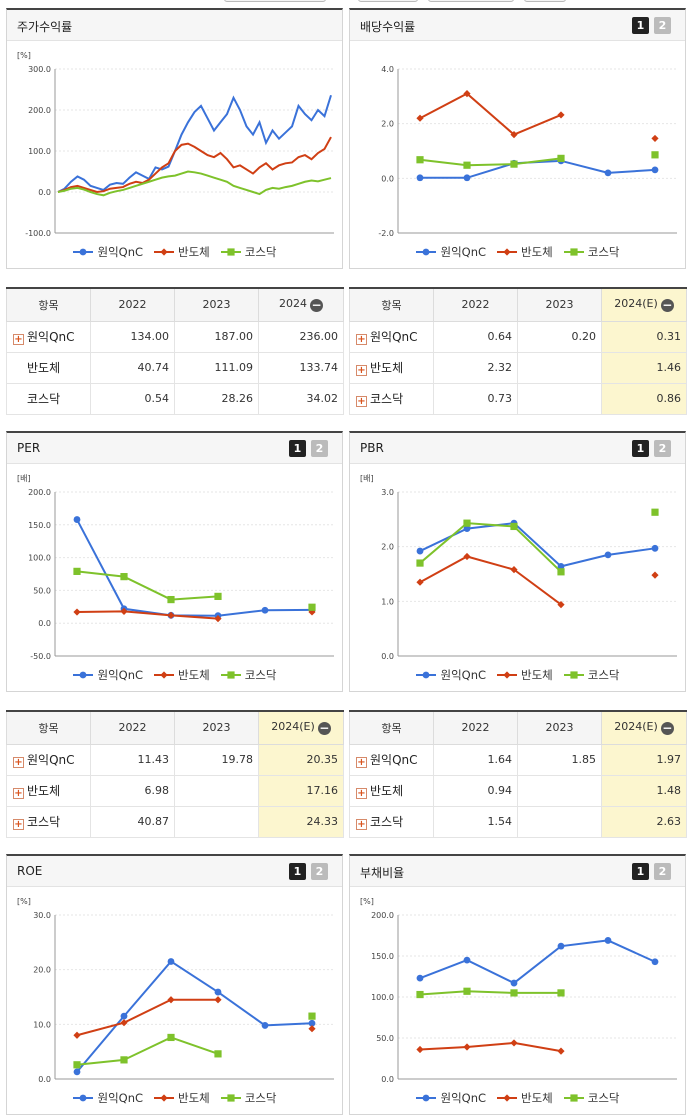  Describe the element at coordinates (386, 233) in the screenshot. I see `y-tick-label: -2.0` at that location.